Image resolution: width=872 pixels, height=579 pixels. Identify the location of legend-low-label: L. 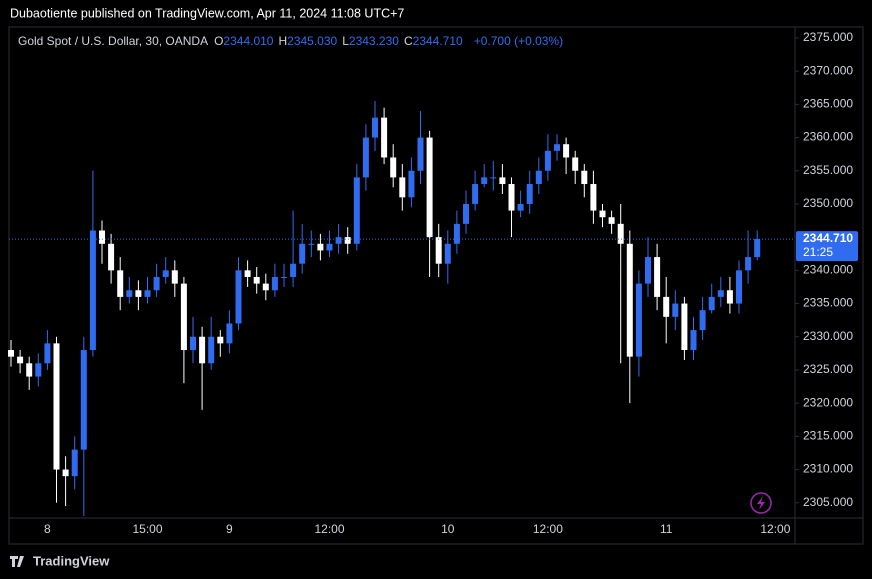
(345, 41).